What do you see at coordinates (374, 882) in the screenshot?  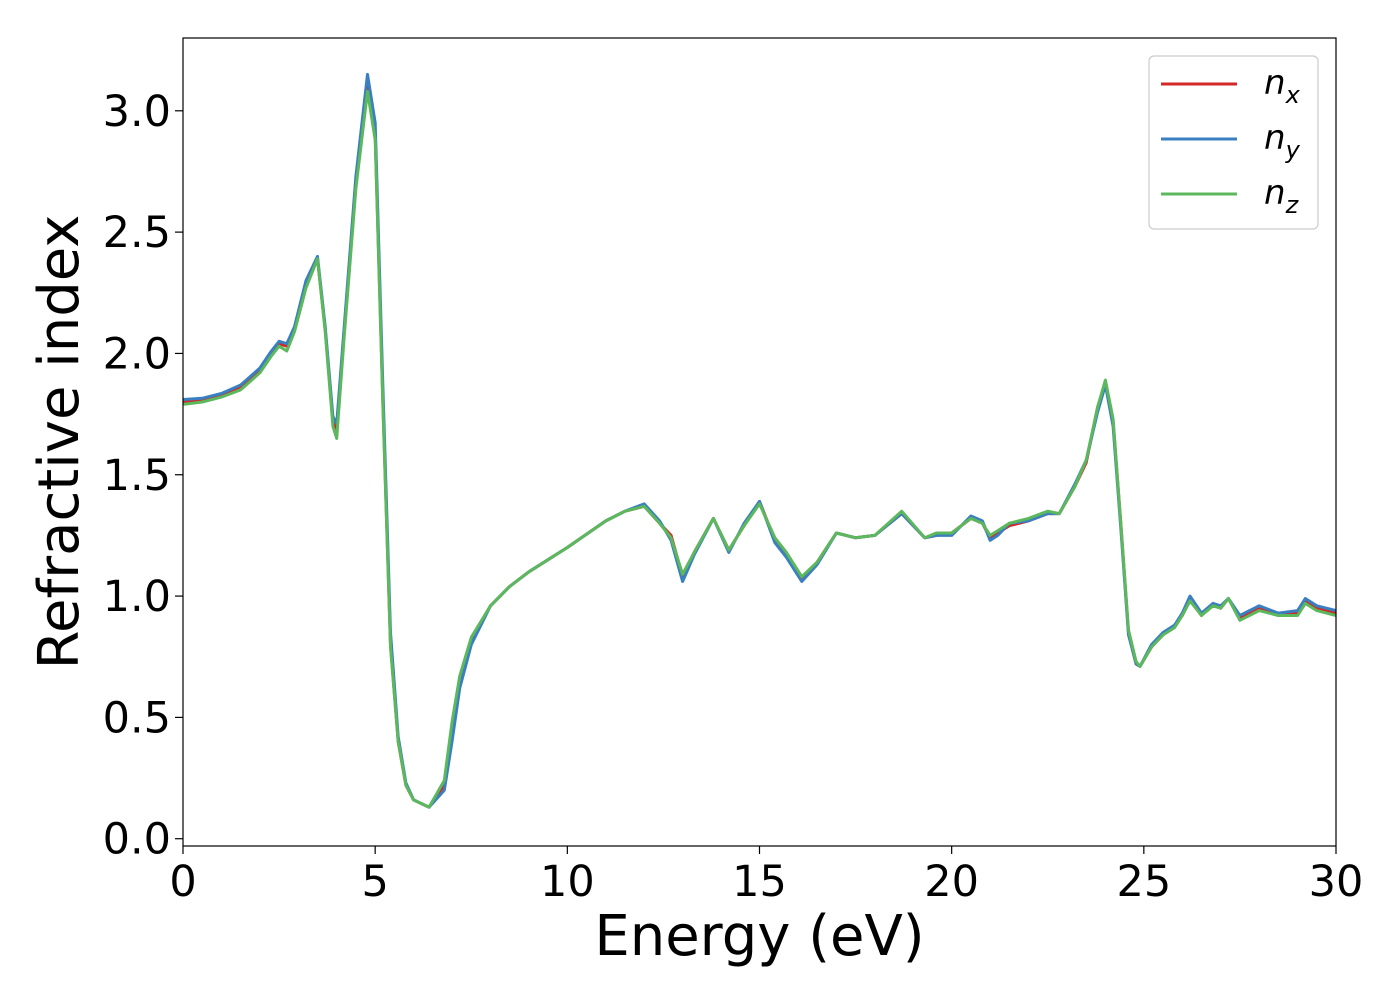 I see `x-tick-label: 5` at bounding box center [374, 882].